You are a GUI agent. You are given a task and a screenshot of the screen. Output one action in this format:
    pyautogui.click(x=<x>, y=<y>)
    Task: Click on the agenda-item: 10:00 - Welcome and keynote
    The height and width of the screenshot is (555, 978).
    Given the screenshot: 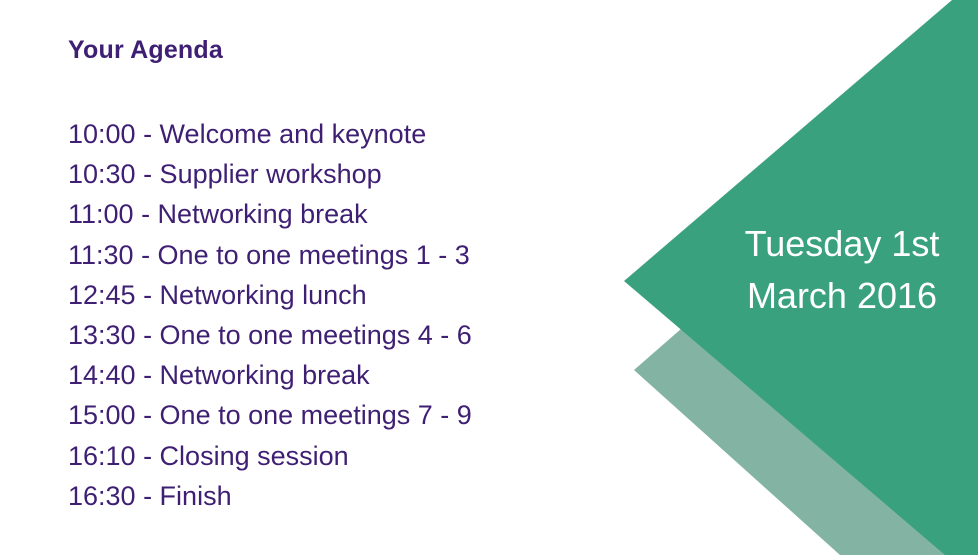 What is the action you would take?
    pyautogui.click(x=247, y=134)
    